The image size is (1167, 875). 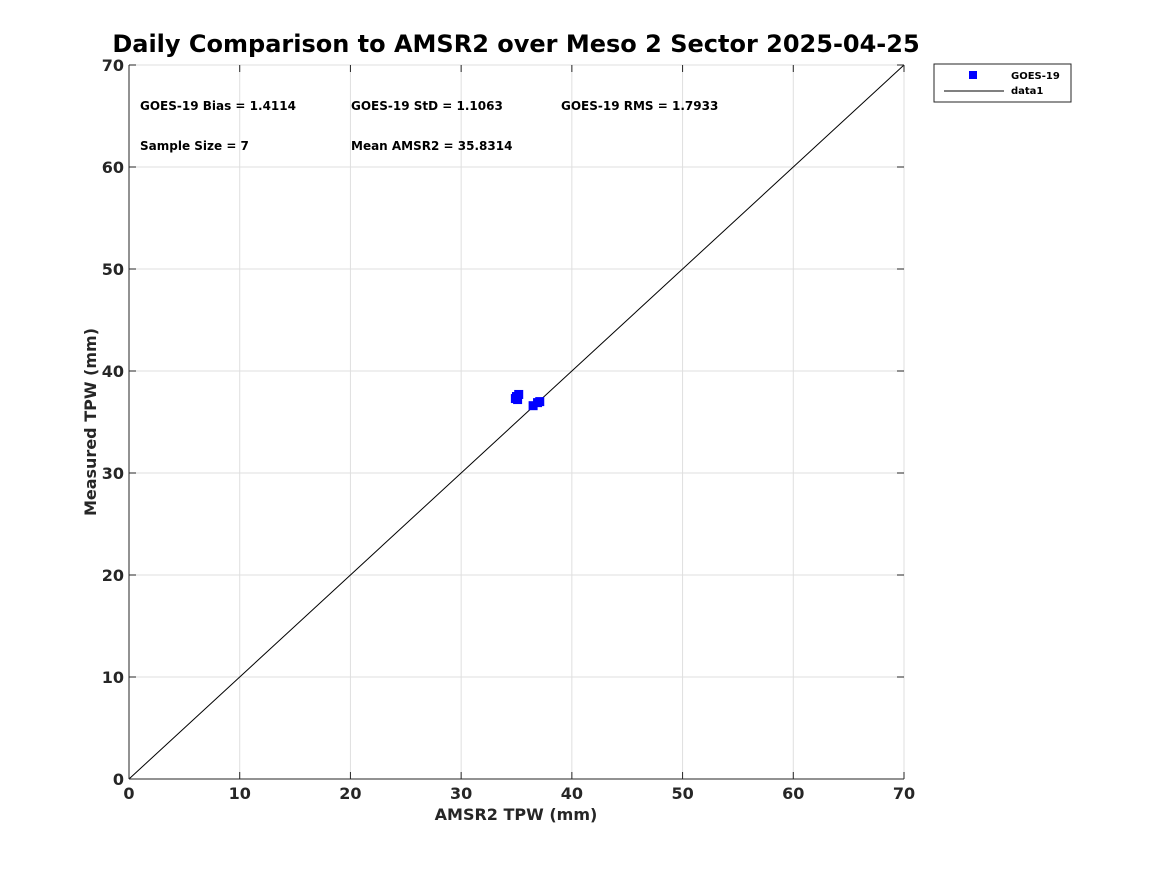 I want to click on legend: GOES-19 data1, so click(x=1002, y=83).